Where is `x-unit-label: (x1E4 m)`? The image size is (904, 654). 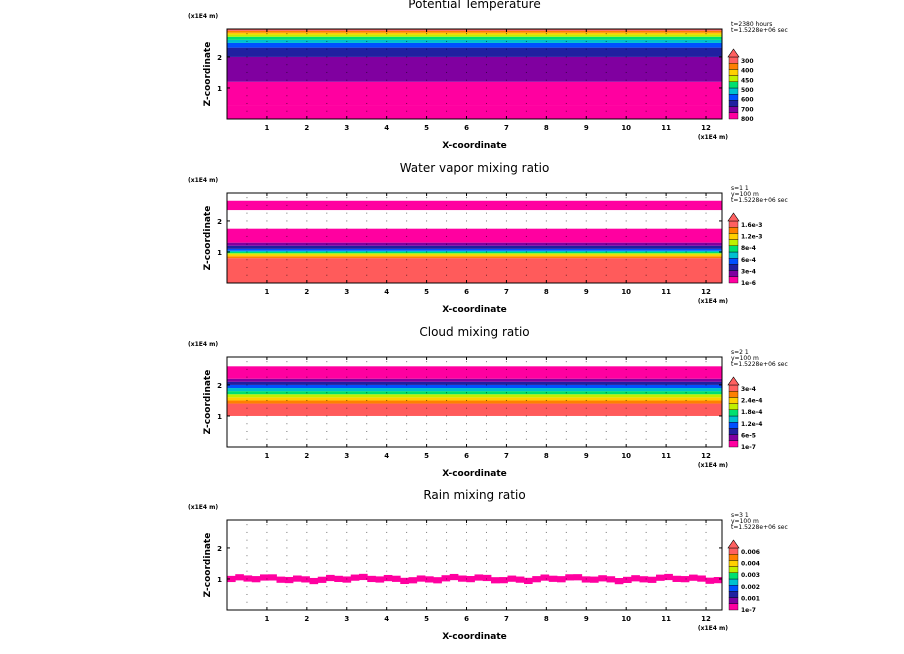 x-unit-label: (x1E4 m) is located at coordinates (713, 628).